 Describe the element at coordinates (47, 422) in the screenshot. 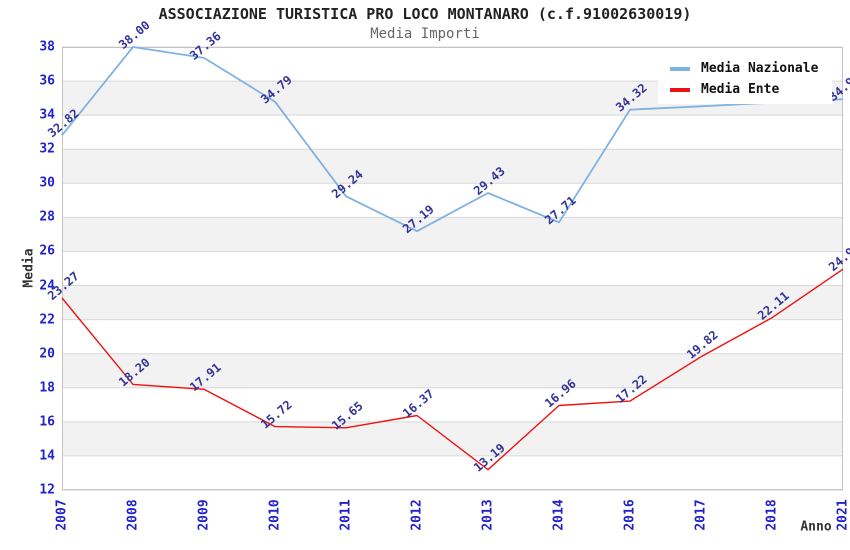

I see `y-tick-label-16: 16` at that location.